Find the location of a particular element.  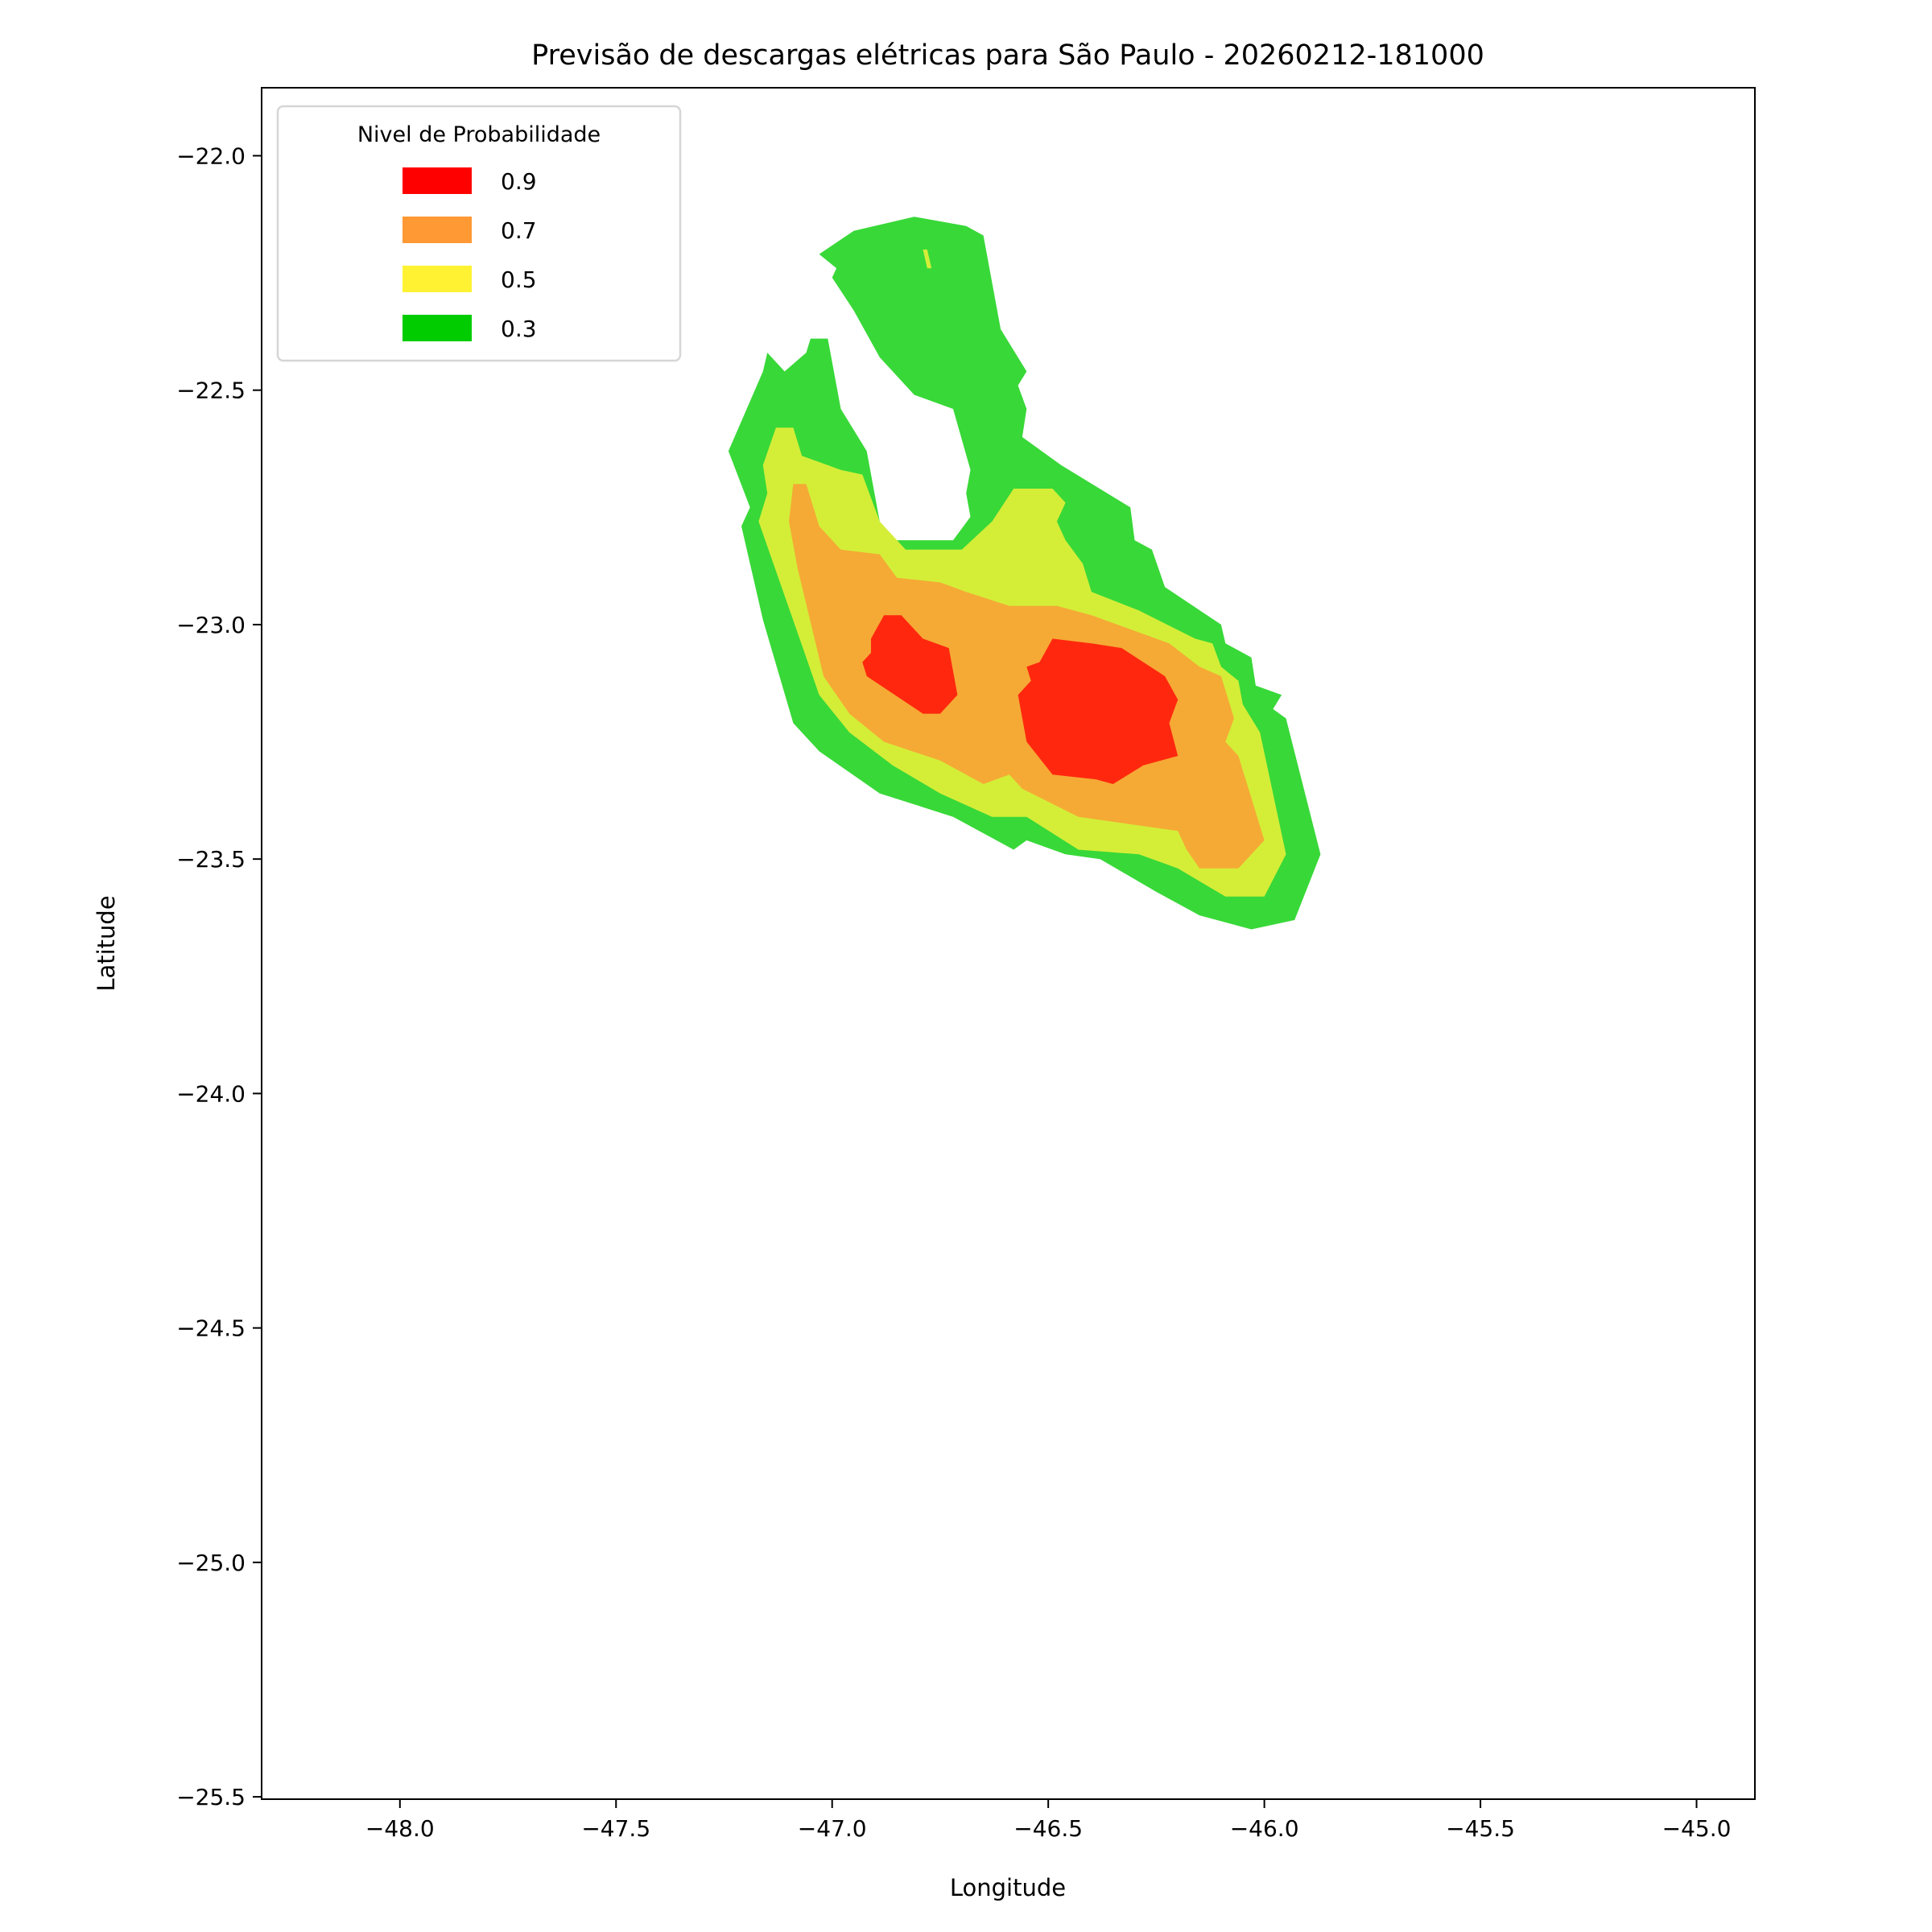

y-tick-label: −24.0 is located at coordinates (211, 1093).